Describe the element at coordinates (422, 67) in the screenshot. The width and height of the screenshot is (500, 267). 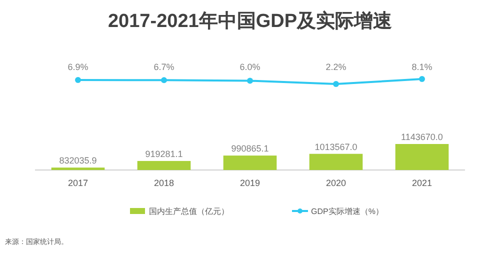
I see `data-label: 8.1%` at that location.